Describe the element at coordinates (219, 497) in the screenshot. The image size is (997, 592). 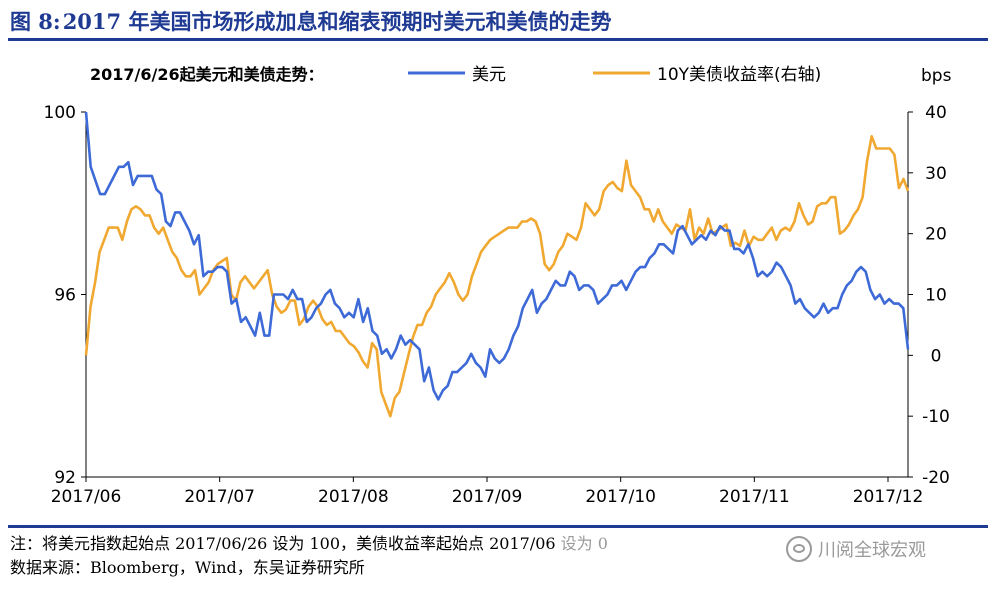
I see `x-tick-label: 2017/07` at that location.